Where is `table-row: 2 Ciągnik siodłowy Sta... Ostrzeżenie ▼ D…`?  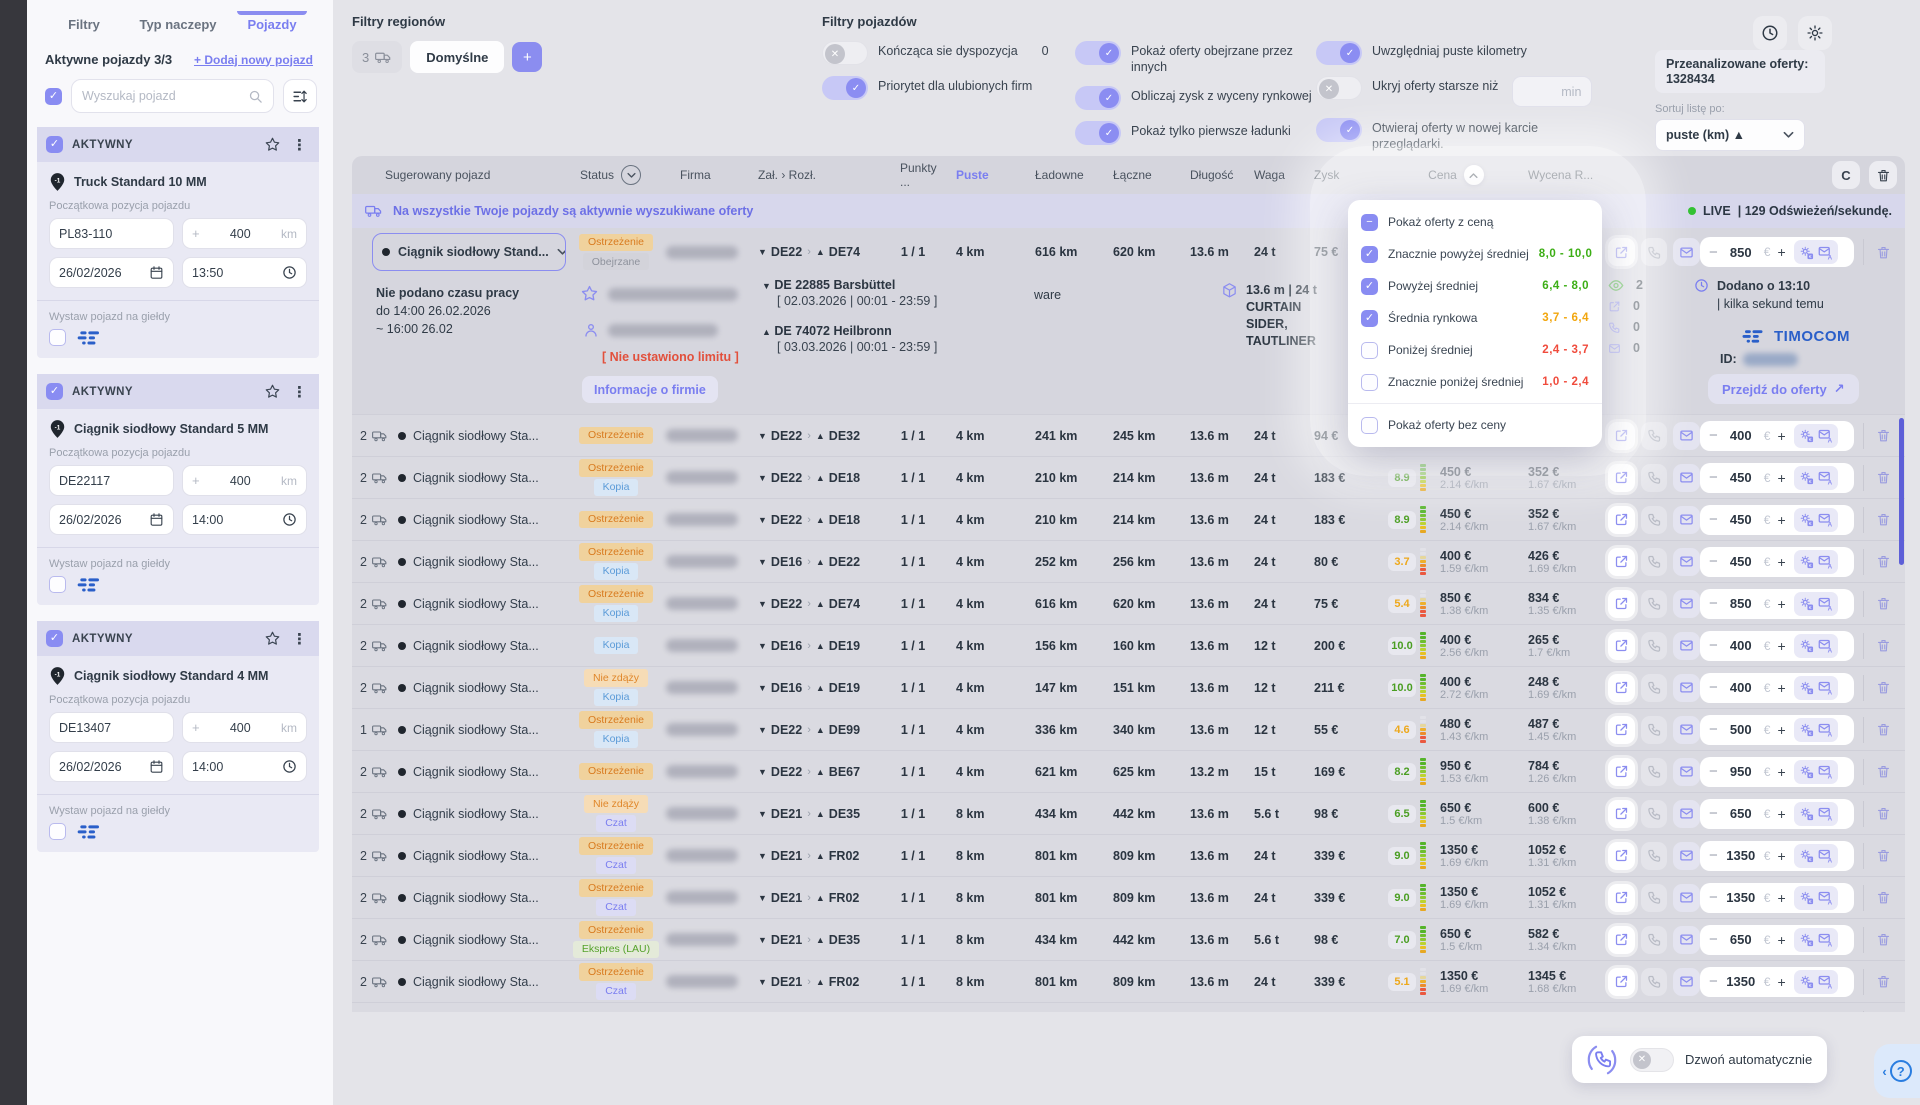 table-row: 2 Ciągnik siodłowy Sta... Ostrzeżenie ▼ D… is located at coordinates (1128, 771).